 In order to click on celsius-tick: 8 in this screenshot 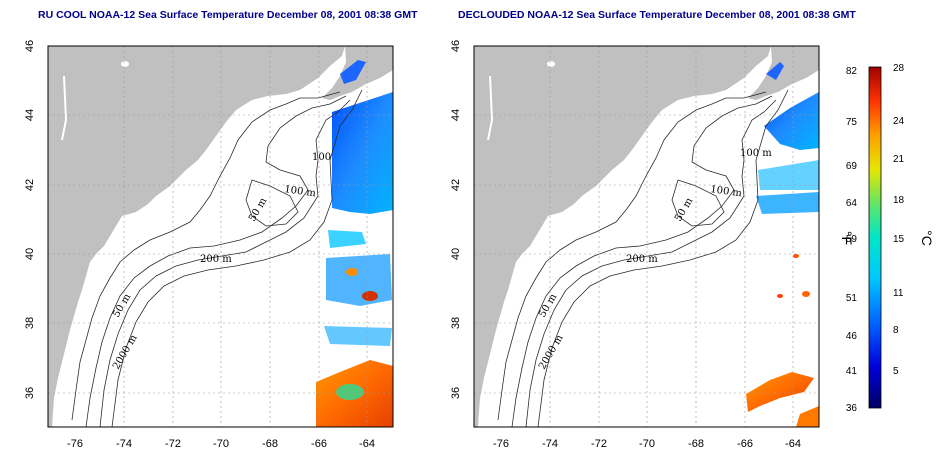, I will do `click(896, 330)`.